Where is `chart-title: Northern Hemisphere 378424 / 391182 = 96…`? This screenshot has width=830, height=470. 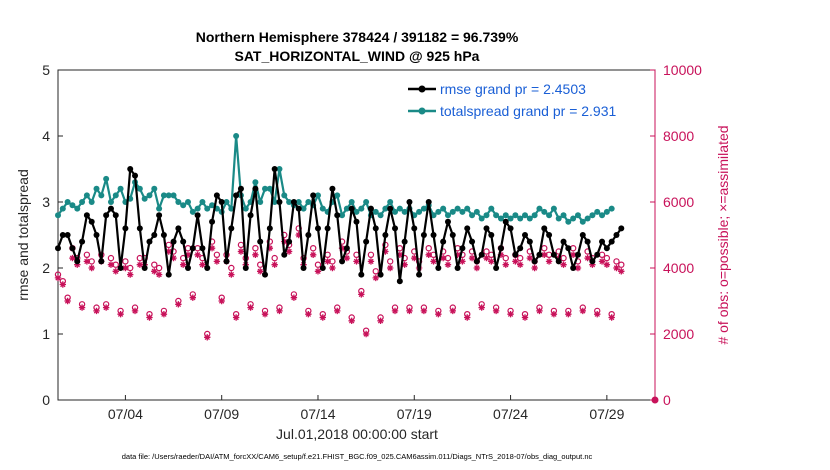 chart-title: Northern Hemisphere 378424 / 391182 = 96… is located at coordinates (357, 37).